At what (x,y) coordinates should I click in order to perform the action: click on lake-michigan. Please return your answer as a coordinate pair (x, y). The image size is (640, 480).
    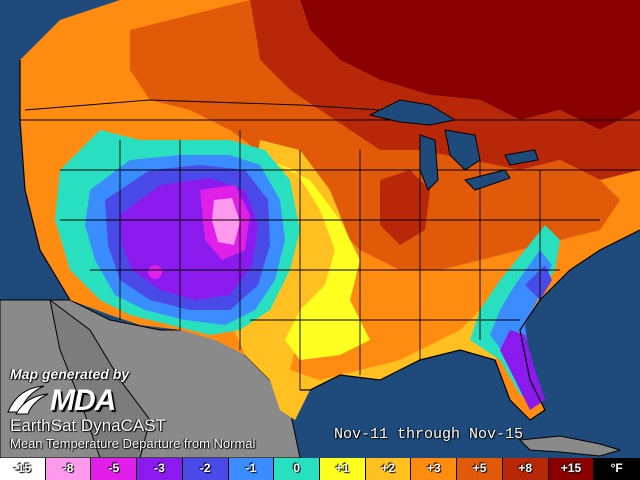
    Looking at the image, I should click on (429, 162).